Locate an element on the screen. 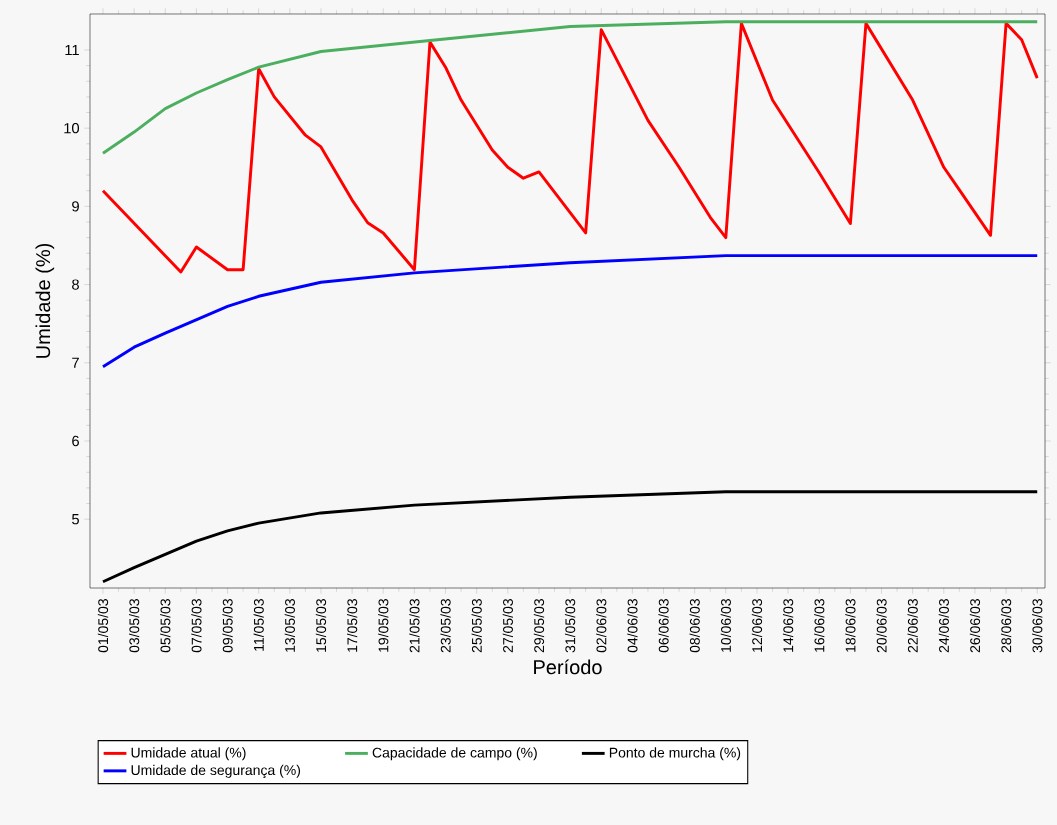  x-tick-label: 16/06/03 is located at coordinates (819, 625).